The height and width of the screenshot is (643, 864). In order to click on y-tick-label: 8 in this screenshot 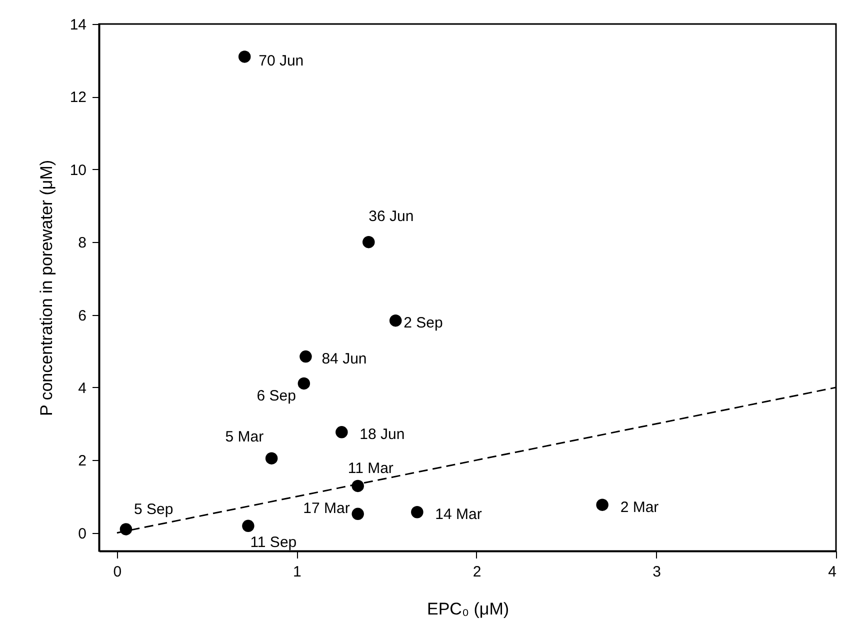, I will do `click(82, 243)`.